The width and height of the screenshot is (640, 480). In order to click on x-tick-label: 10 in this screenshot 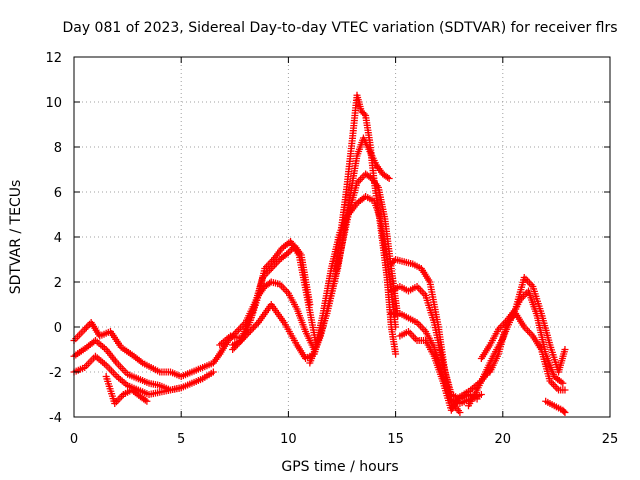, I will do `click(288, 439)`.